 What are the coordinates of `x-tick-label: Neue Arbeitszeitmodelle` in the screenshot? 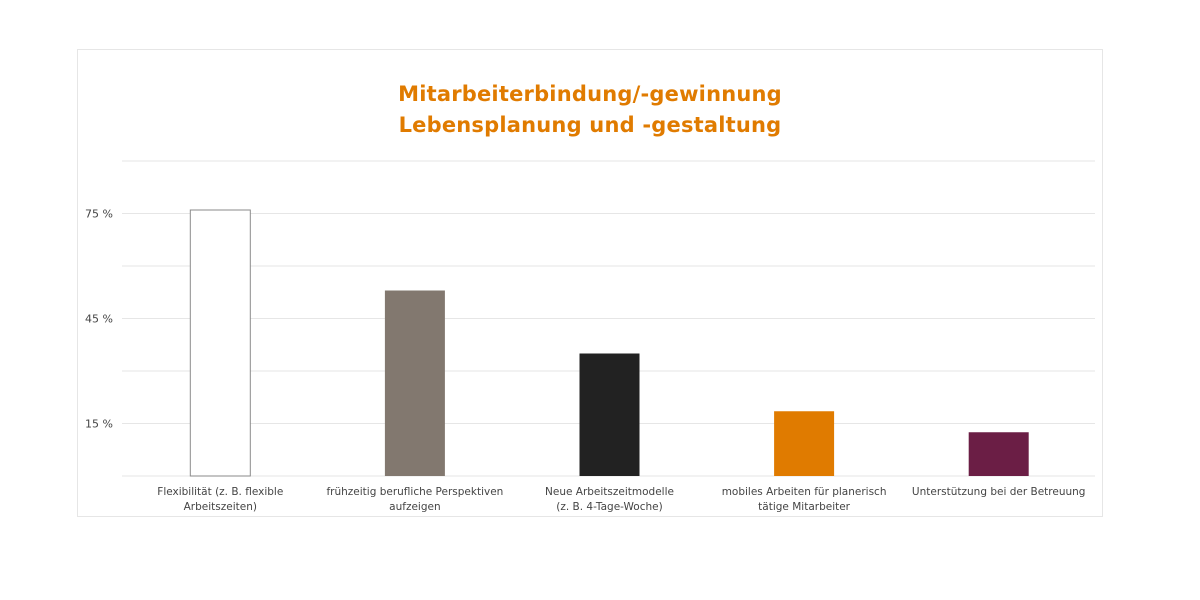 It's located at (609, 492).